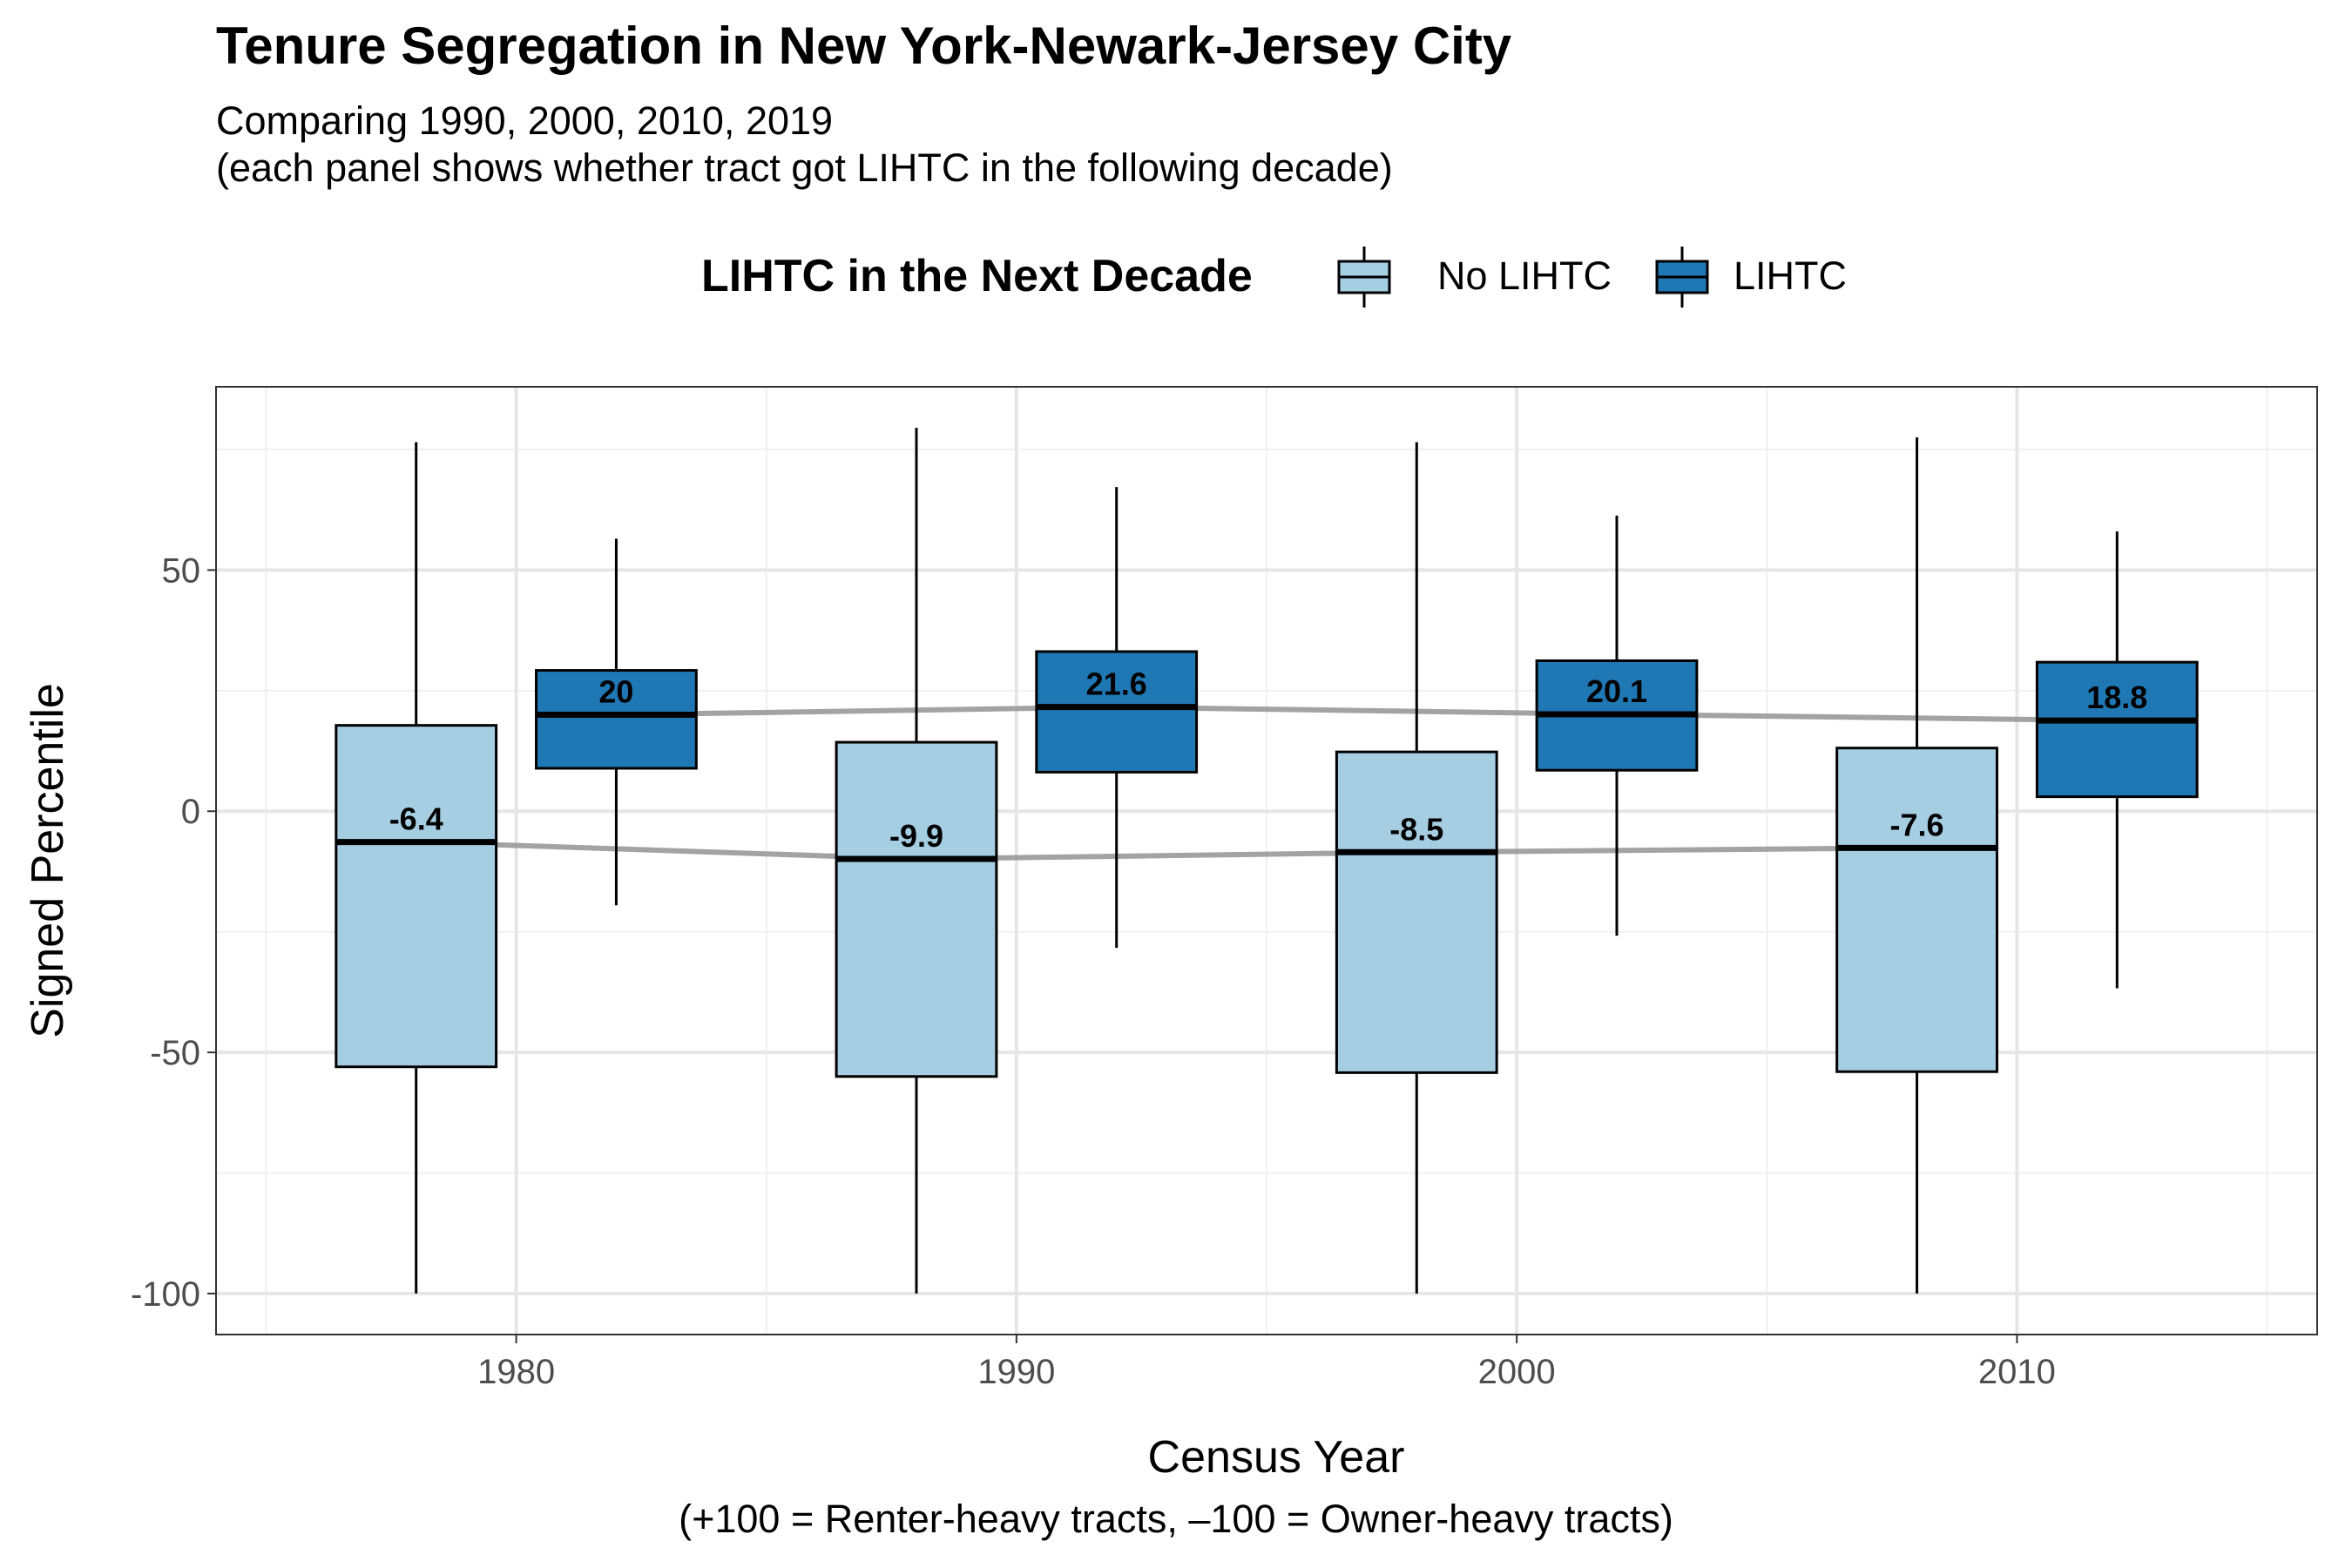 This screenshot has width=2352, height=1568. Describe the element at coordinates (1517, 1372) in the screenshot. I see `x-tick-label: 2000` at that location.